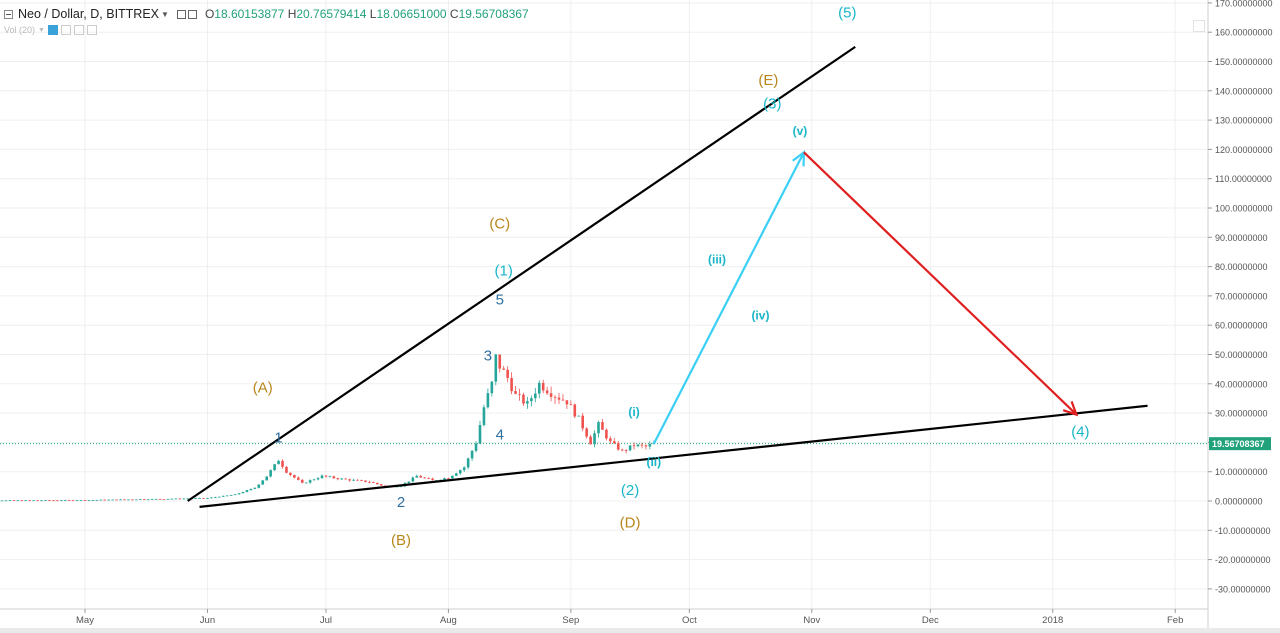 The width and height of the screenshot is (1280, 633). What do you see at coordinates (91, 30) in the screenshot?
I see `close-icon` at bounding box center [91, 30].